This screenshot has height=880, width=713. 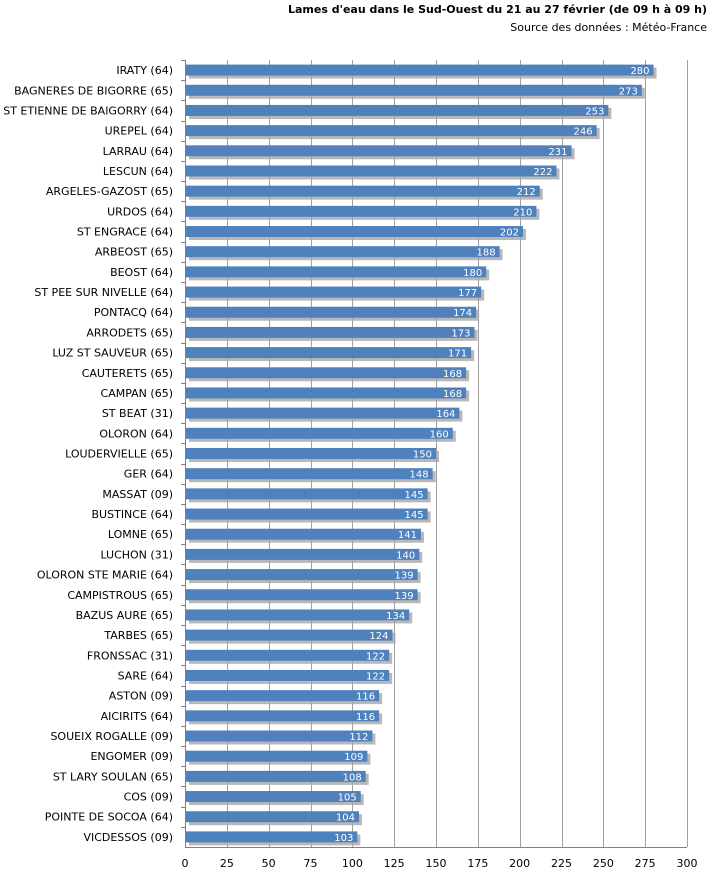 I want to click on data-label: 112, so click(x=358, y=737).